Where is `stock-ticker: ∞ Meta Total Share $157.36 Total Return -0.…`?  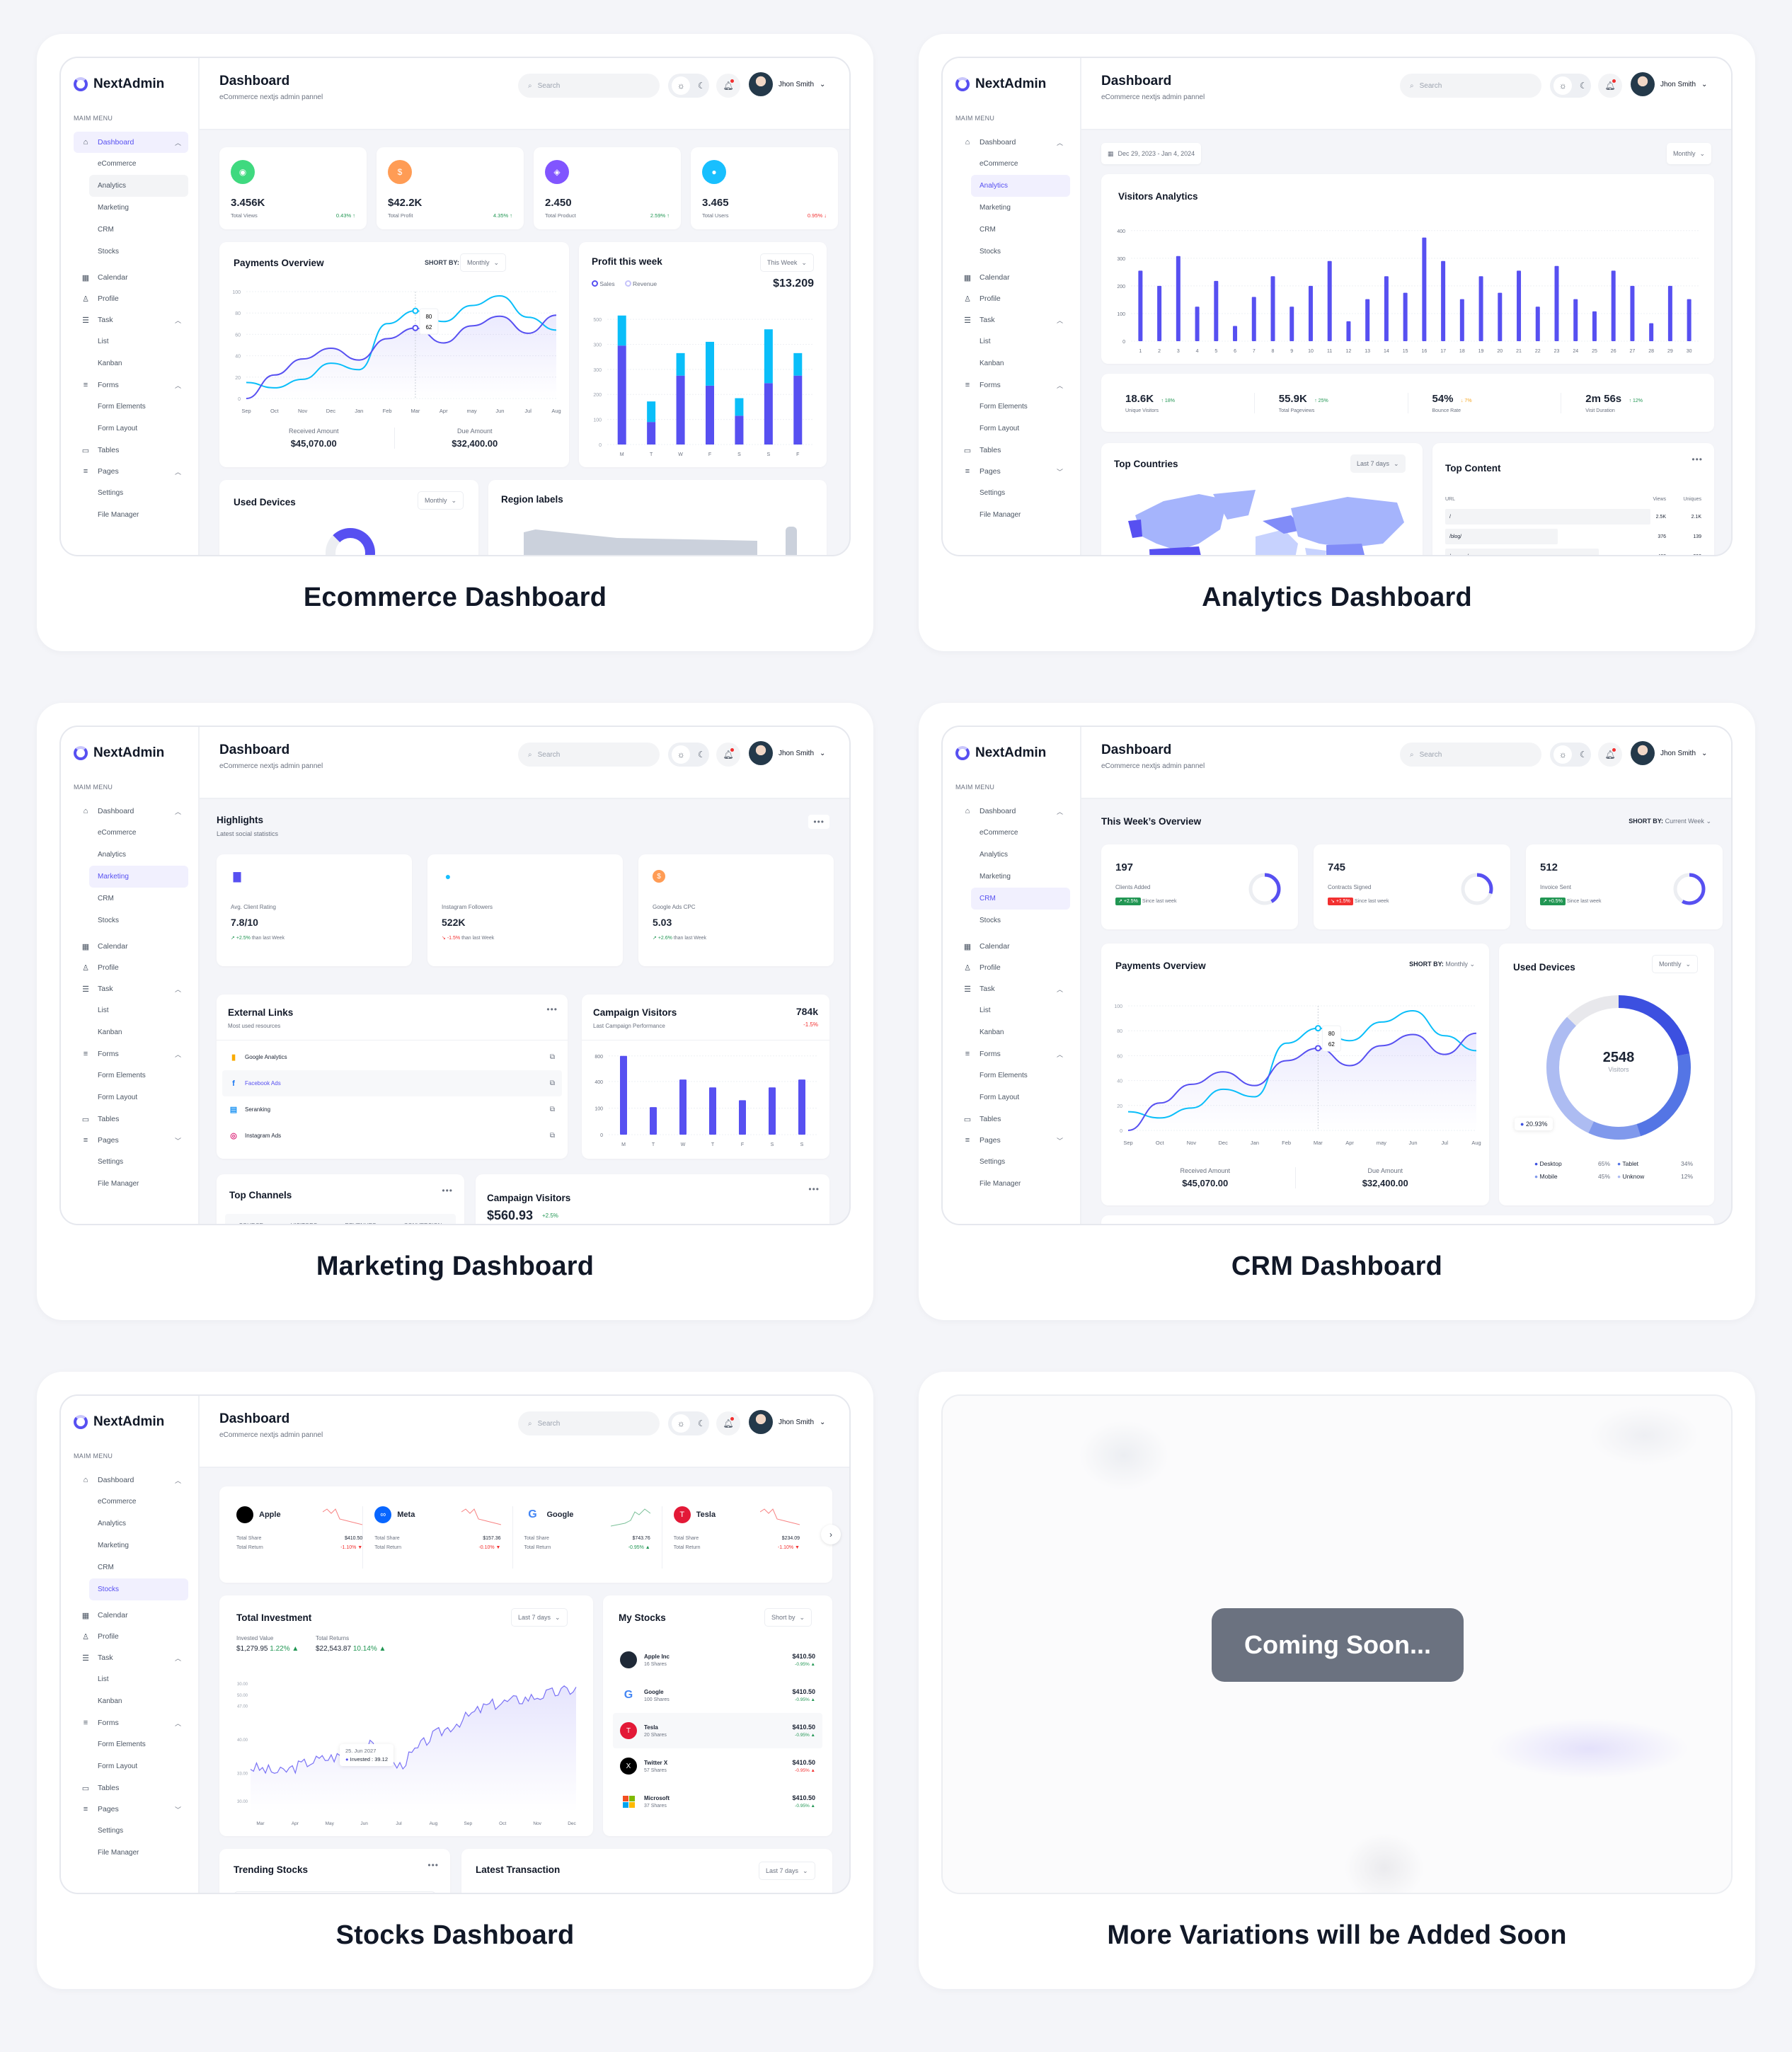
stock-ticker: ∞ Meta Total Share $157.36 Total Return -0.… is located at coordinates (438, 1537).